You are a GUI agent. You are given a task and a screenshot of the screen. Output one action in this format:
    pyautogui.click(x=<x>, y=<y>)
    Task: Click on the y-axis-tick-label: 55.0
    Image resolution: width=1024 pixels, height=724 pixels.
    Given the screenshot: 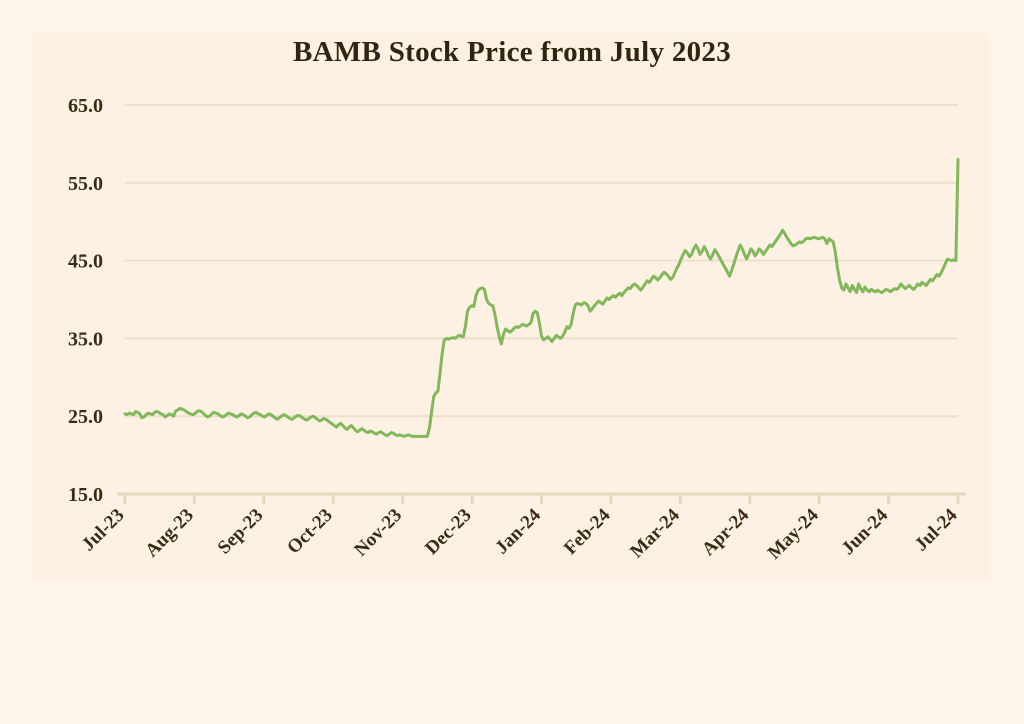 What is the action you would take?
    pyautogui.click(x=85, y=184)
    